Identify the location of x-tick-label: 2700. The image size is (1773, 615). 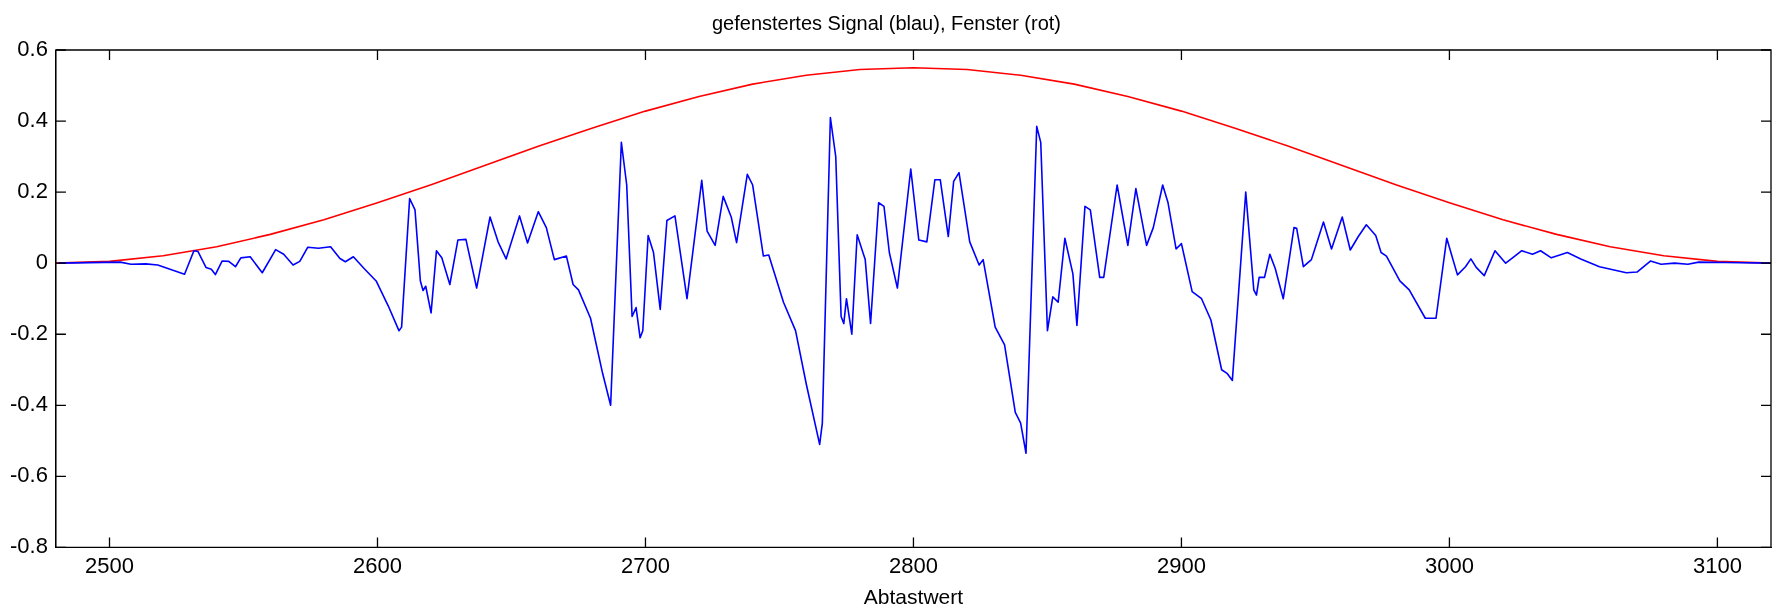
(645, 565).